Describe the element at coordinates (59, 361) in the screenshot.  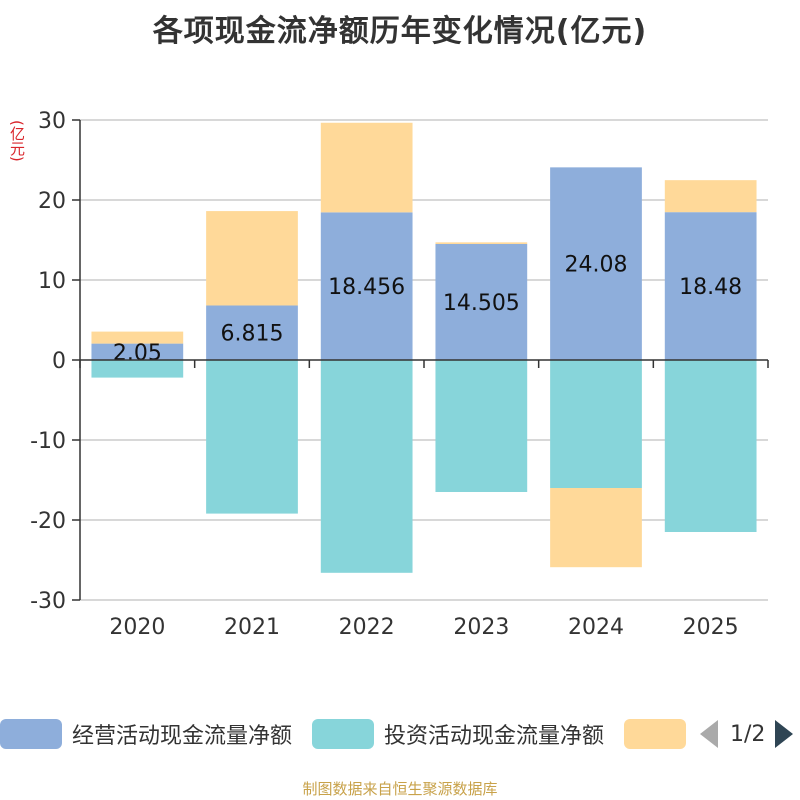
I see `y-tick-label: 0` at that location.